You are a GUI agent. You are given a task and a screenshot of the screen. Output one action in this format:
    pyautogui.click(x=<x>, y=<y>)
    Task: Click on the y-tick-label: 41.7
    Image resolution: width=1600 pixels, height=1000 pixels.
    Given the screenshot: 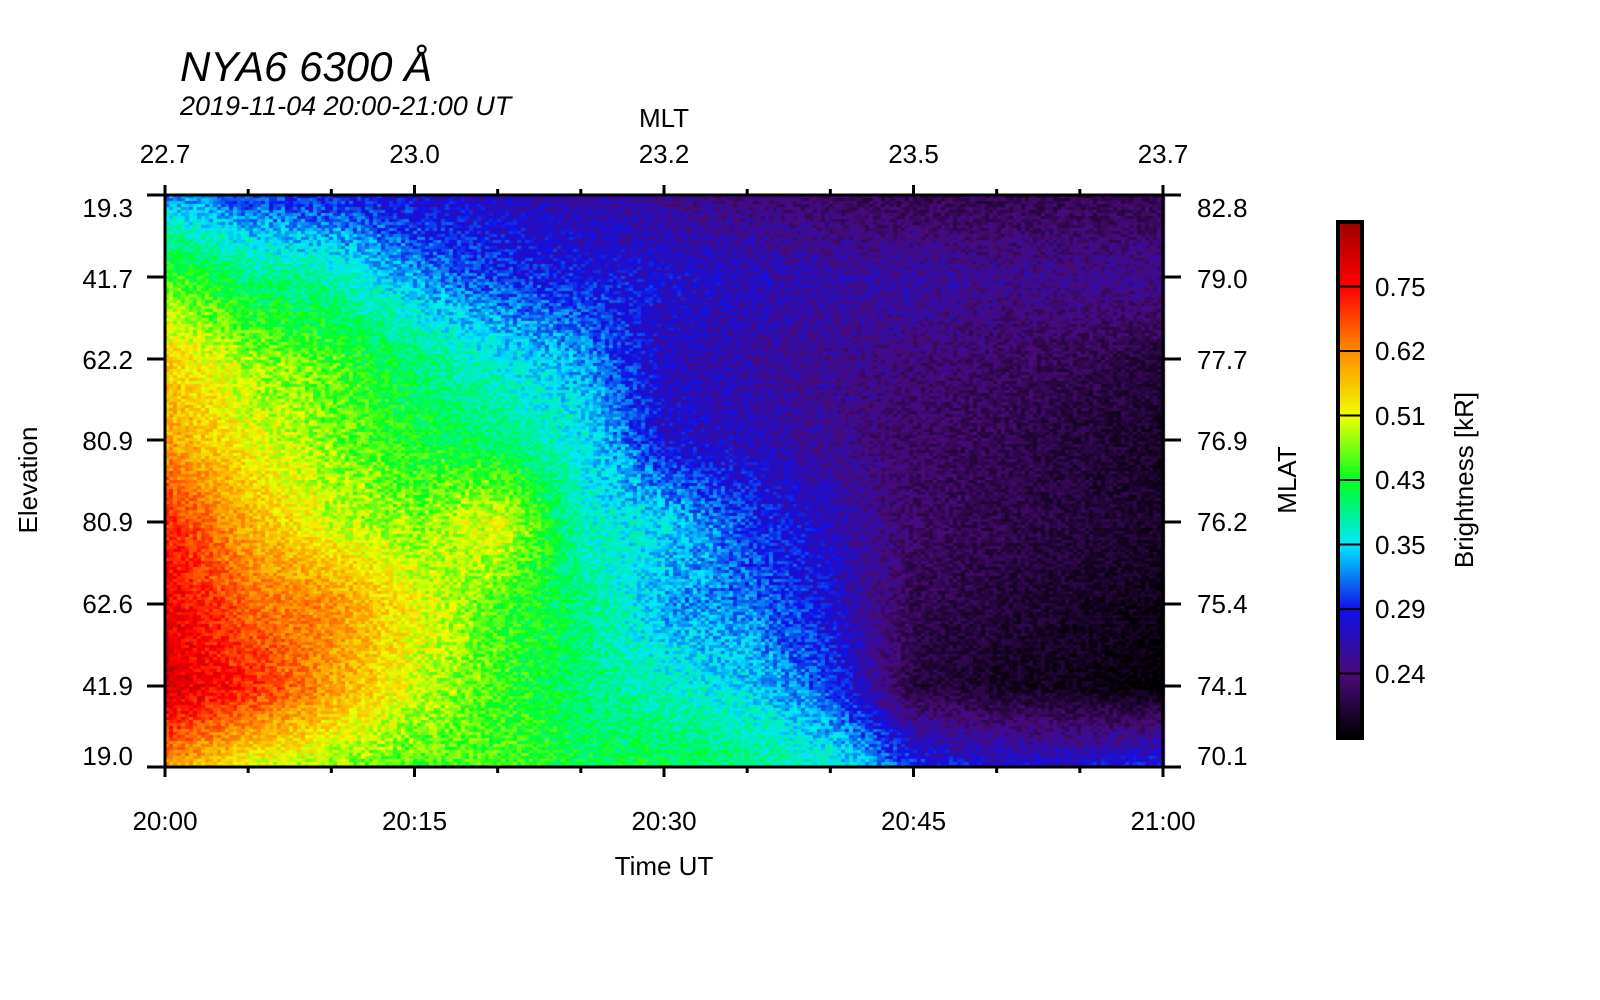 What is the action you would take?
    pyautogui.click(x=107, y=279)
    